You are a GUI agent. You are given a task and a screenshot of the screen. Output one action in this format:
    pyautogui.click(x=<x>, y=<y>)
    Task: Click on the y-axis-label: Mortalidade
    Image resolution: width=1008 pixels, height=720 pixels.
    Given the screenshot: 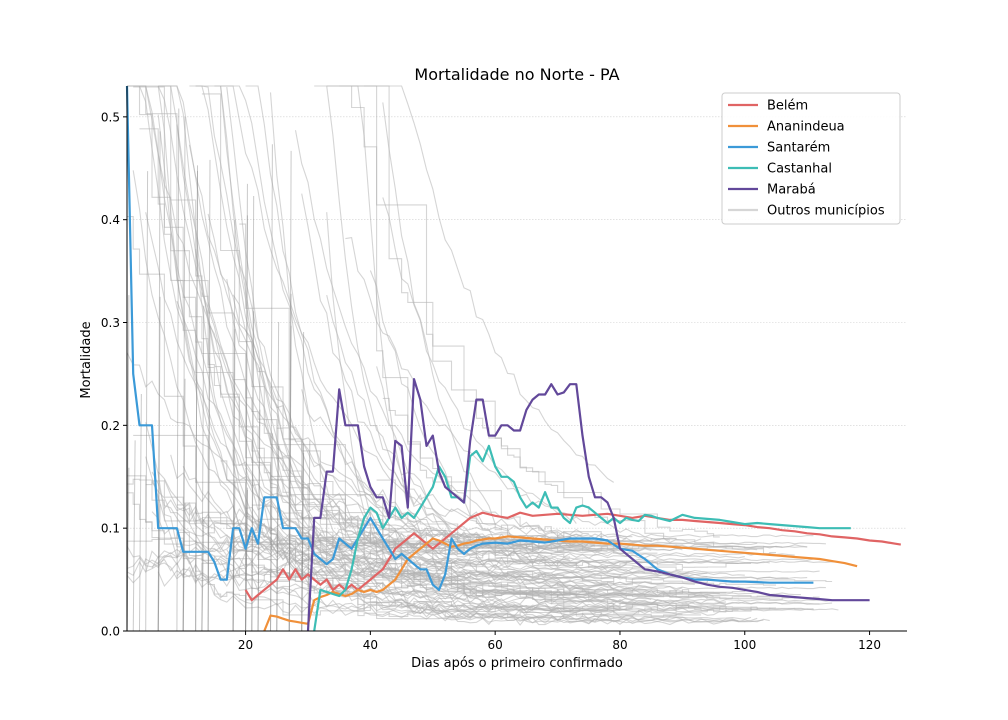 What is the action you would take?
    pyautogui.click(x=86, y=359)
    